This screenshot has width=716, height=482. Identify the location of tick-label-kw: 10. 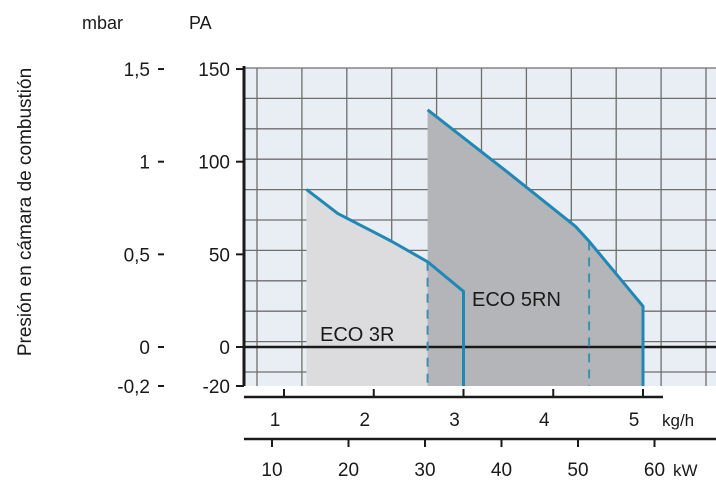
(271, 470).